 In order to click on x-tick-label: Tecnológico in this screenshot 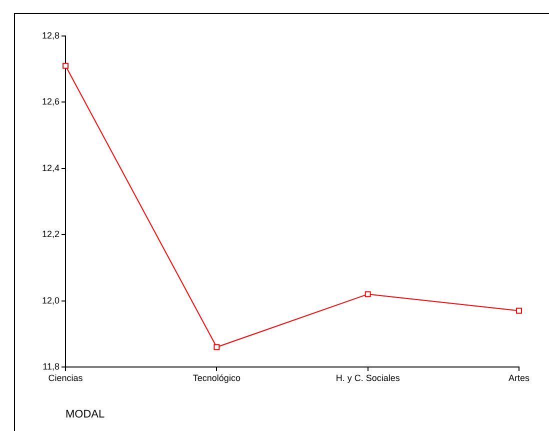, I will do `click(216, 377)`.